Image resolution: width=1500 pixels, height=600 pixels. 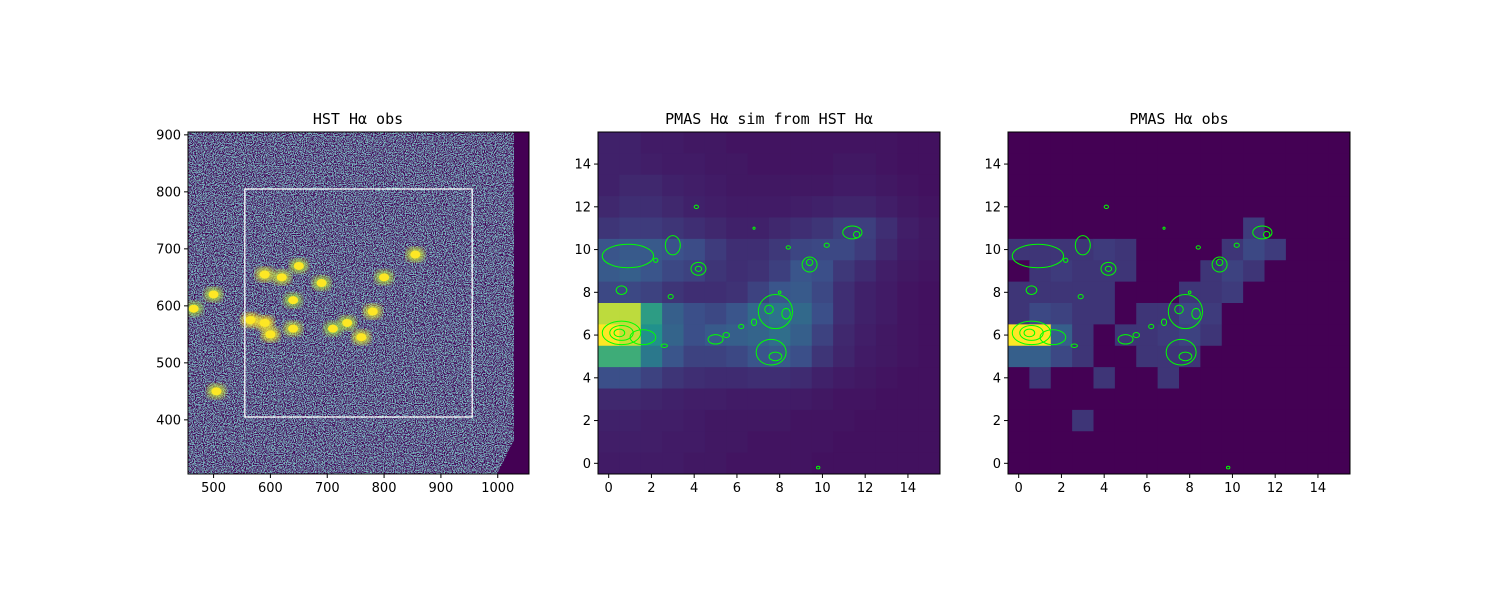 What do you see at coordinates (997, 421) in the screenshot?
I see `y-tick-label: 2` at bounding box center [997, 421].